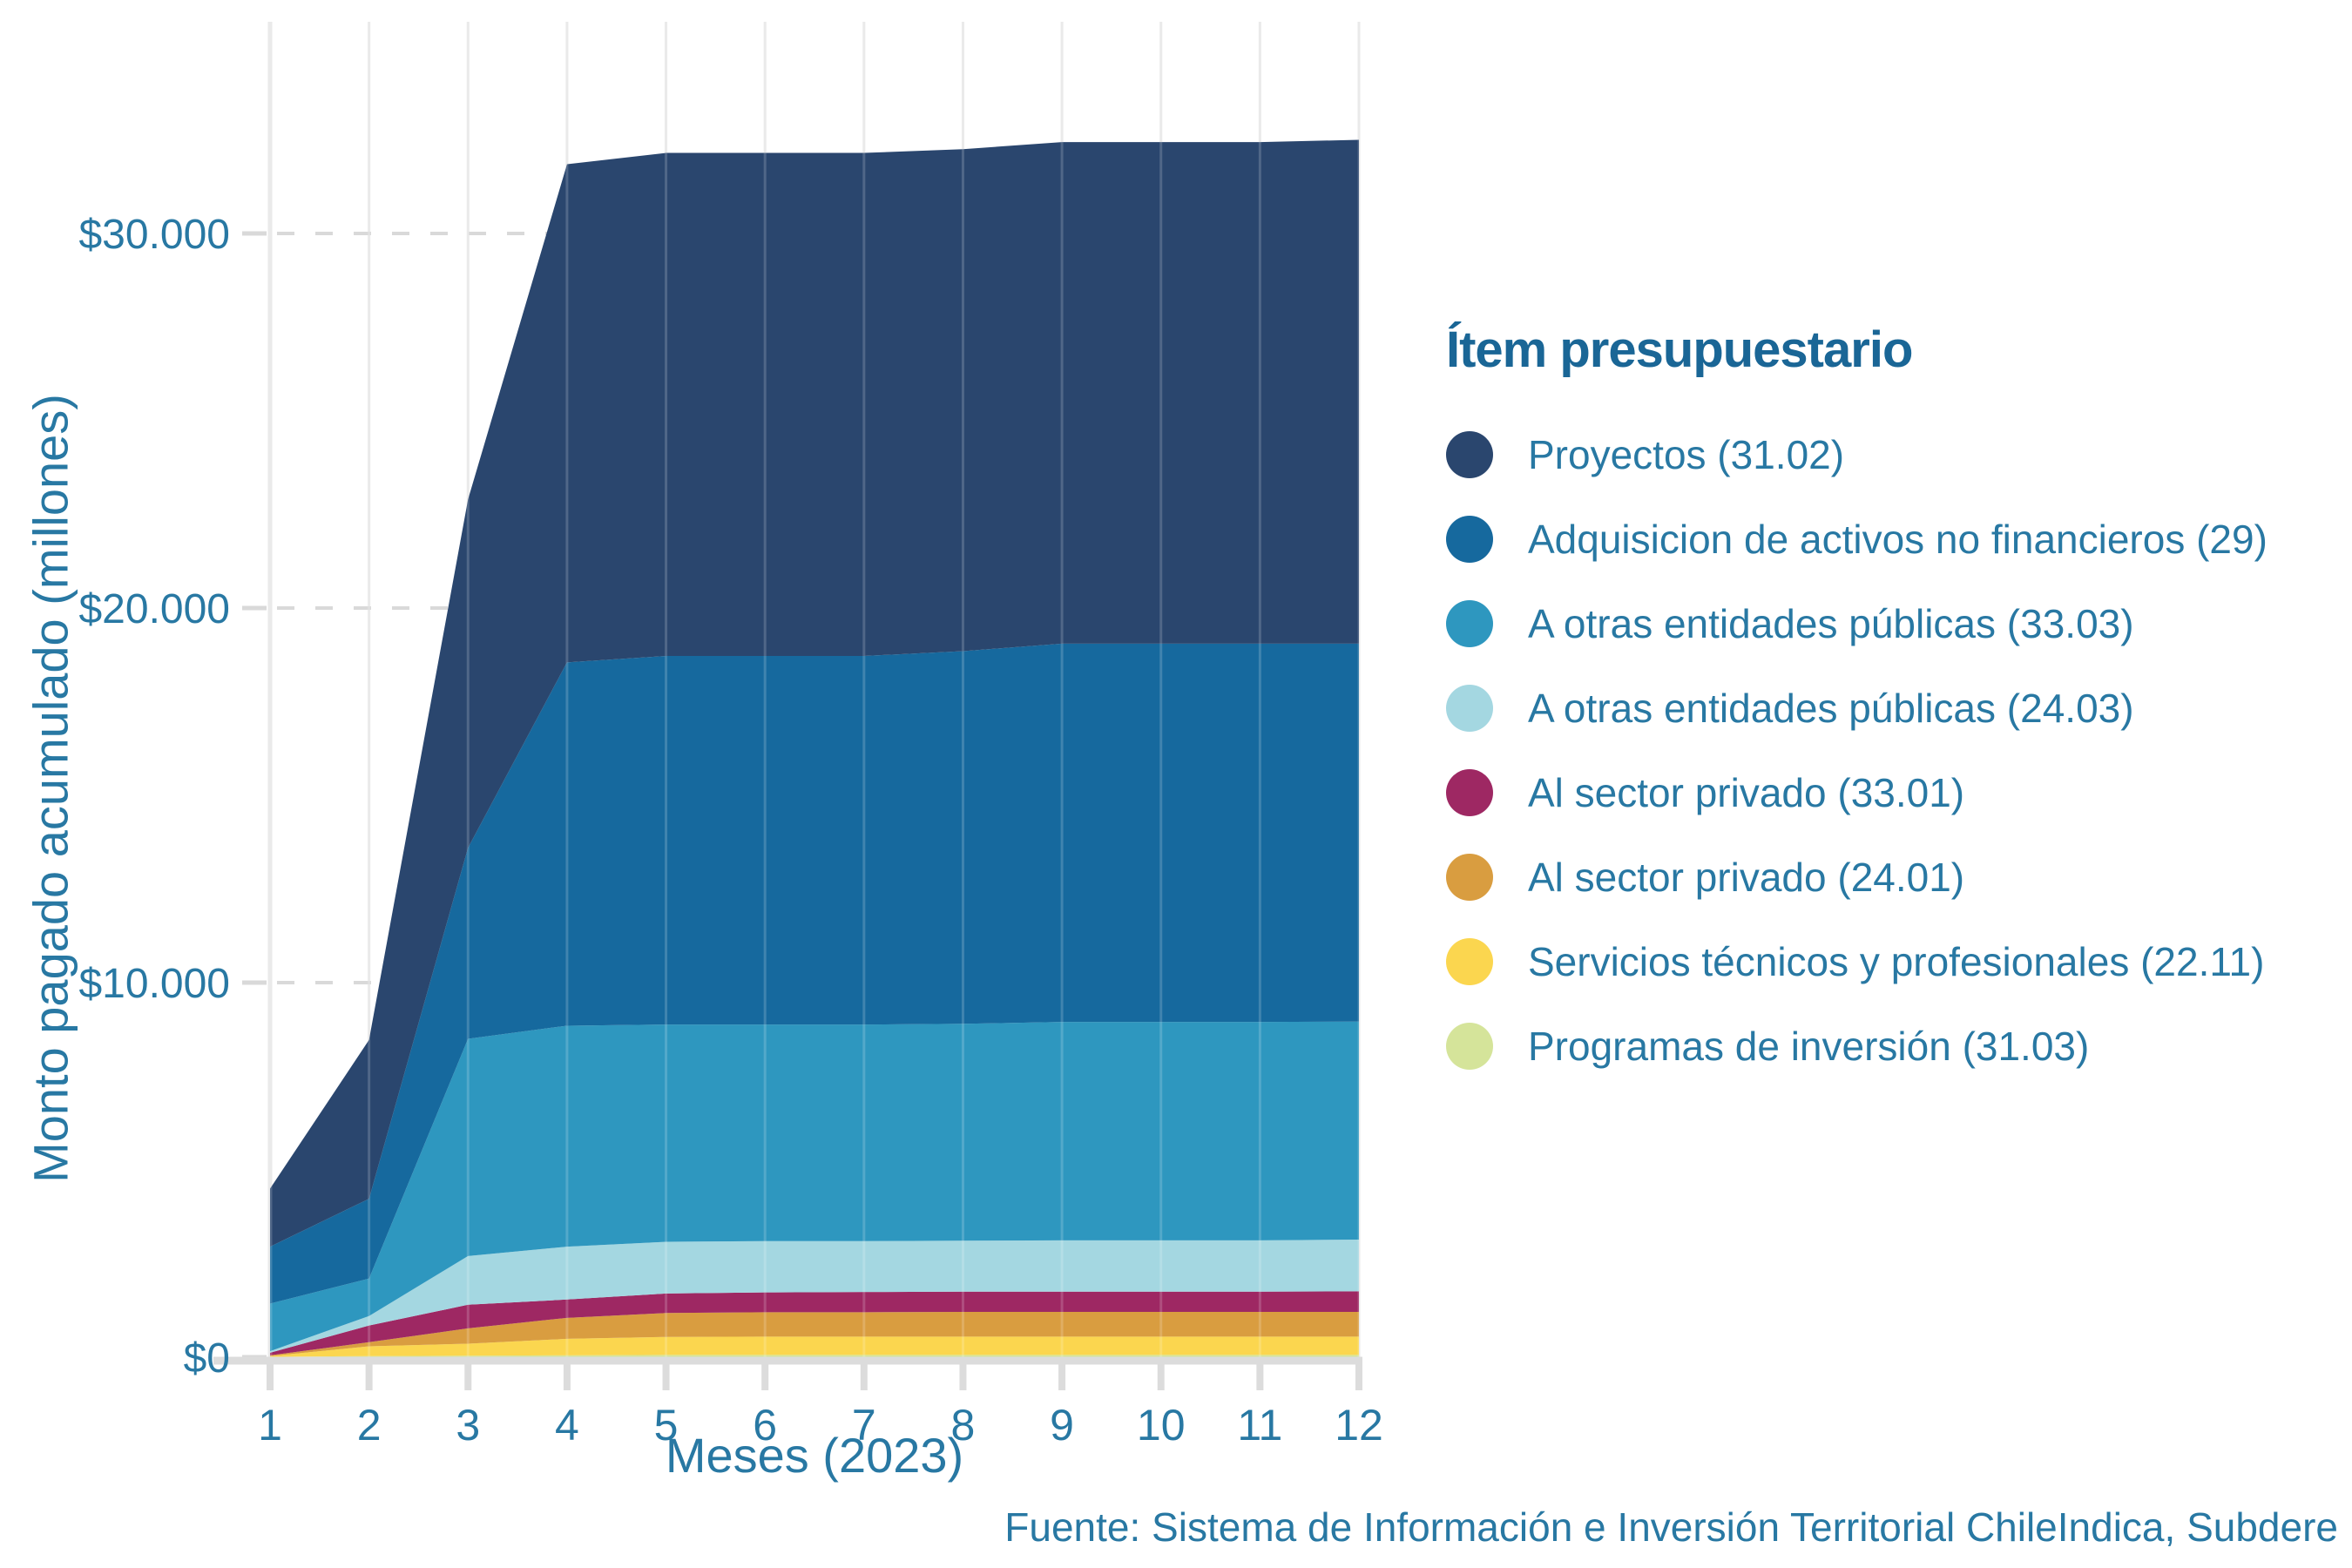 This screenshot has height=1568, width=2352. Describe the element at coordinates (1831, 623) in the screenshot. I see `legend-item-label: A otras entidades públicas (33.03)` at that location.